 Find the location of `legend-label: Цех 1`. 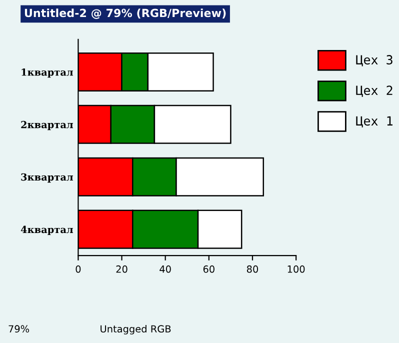

legend-label: Цех 1 is located at coordinates (374, 122).